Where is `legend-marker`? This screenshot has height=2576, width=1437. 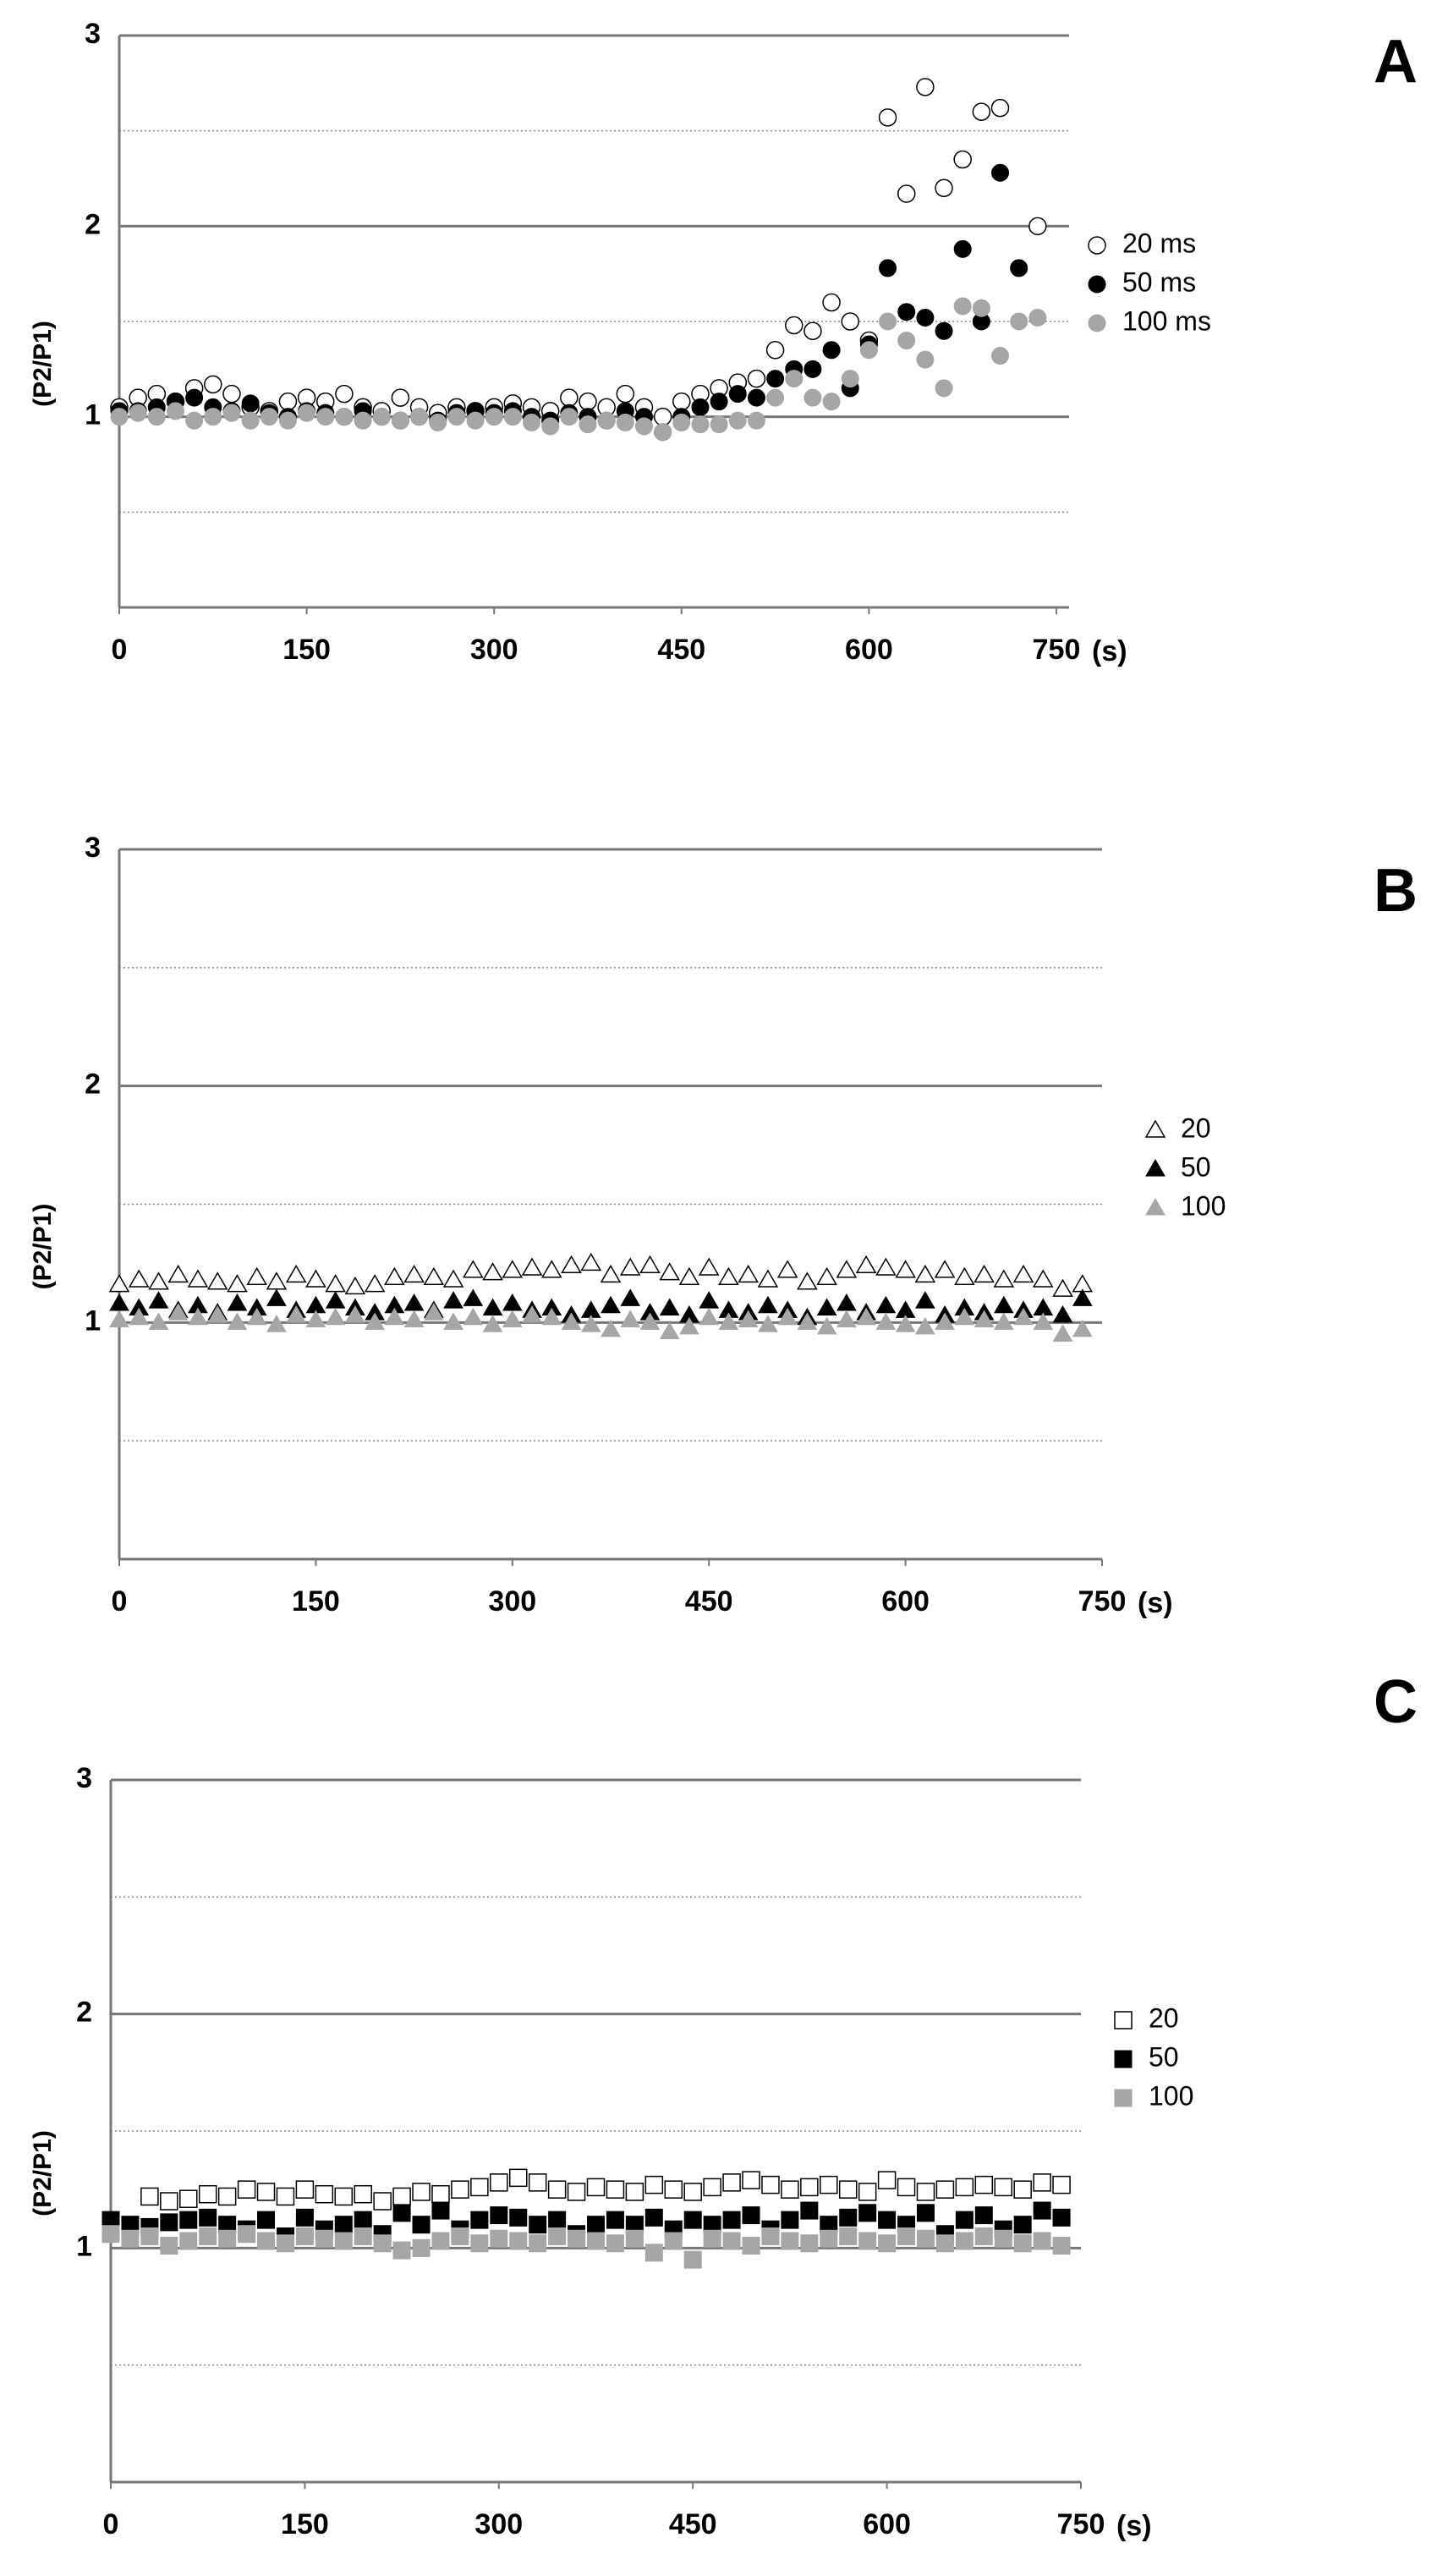 legend-marker is located at coordinates (1097, 246).